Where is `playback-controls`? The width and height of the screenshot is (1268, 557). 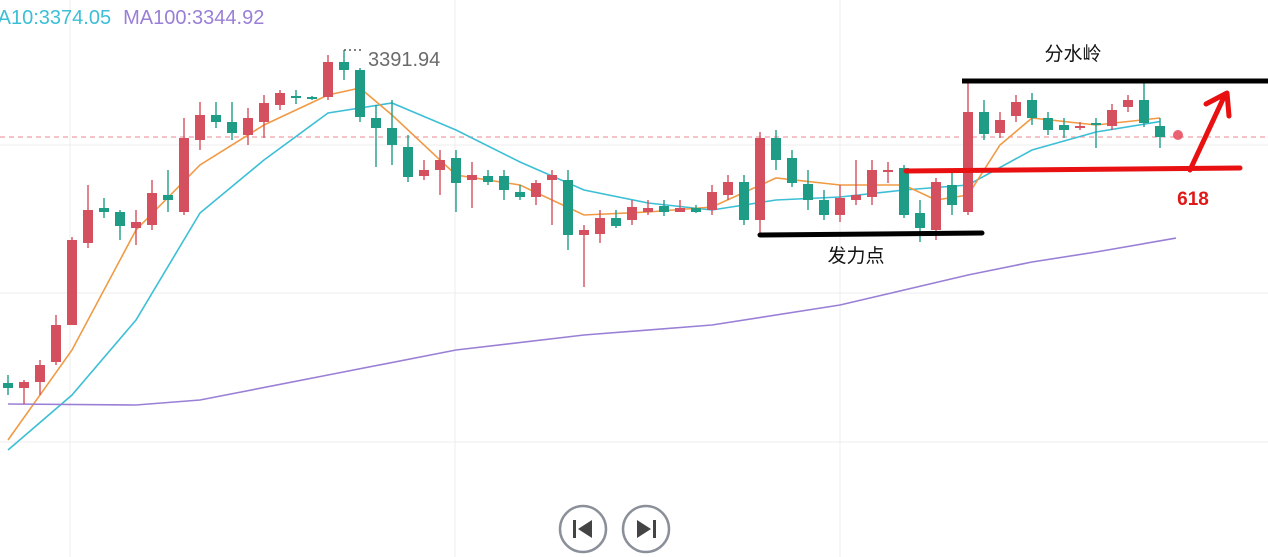
playback-controls is located at coordinates (614, 529).